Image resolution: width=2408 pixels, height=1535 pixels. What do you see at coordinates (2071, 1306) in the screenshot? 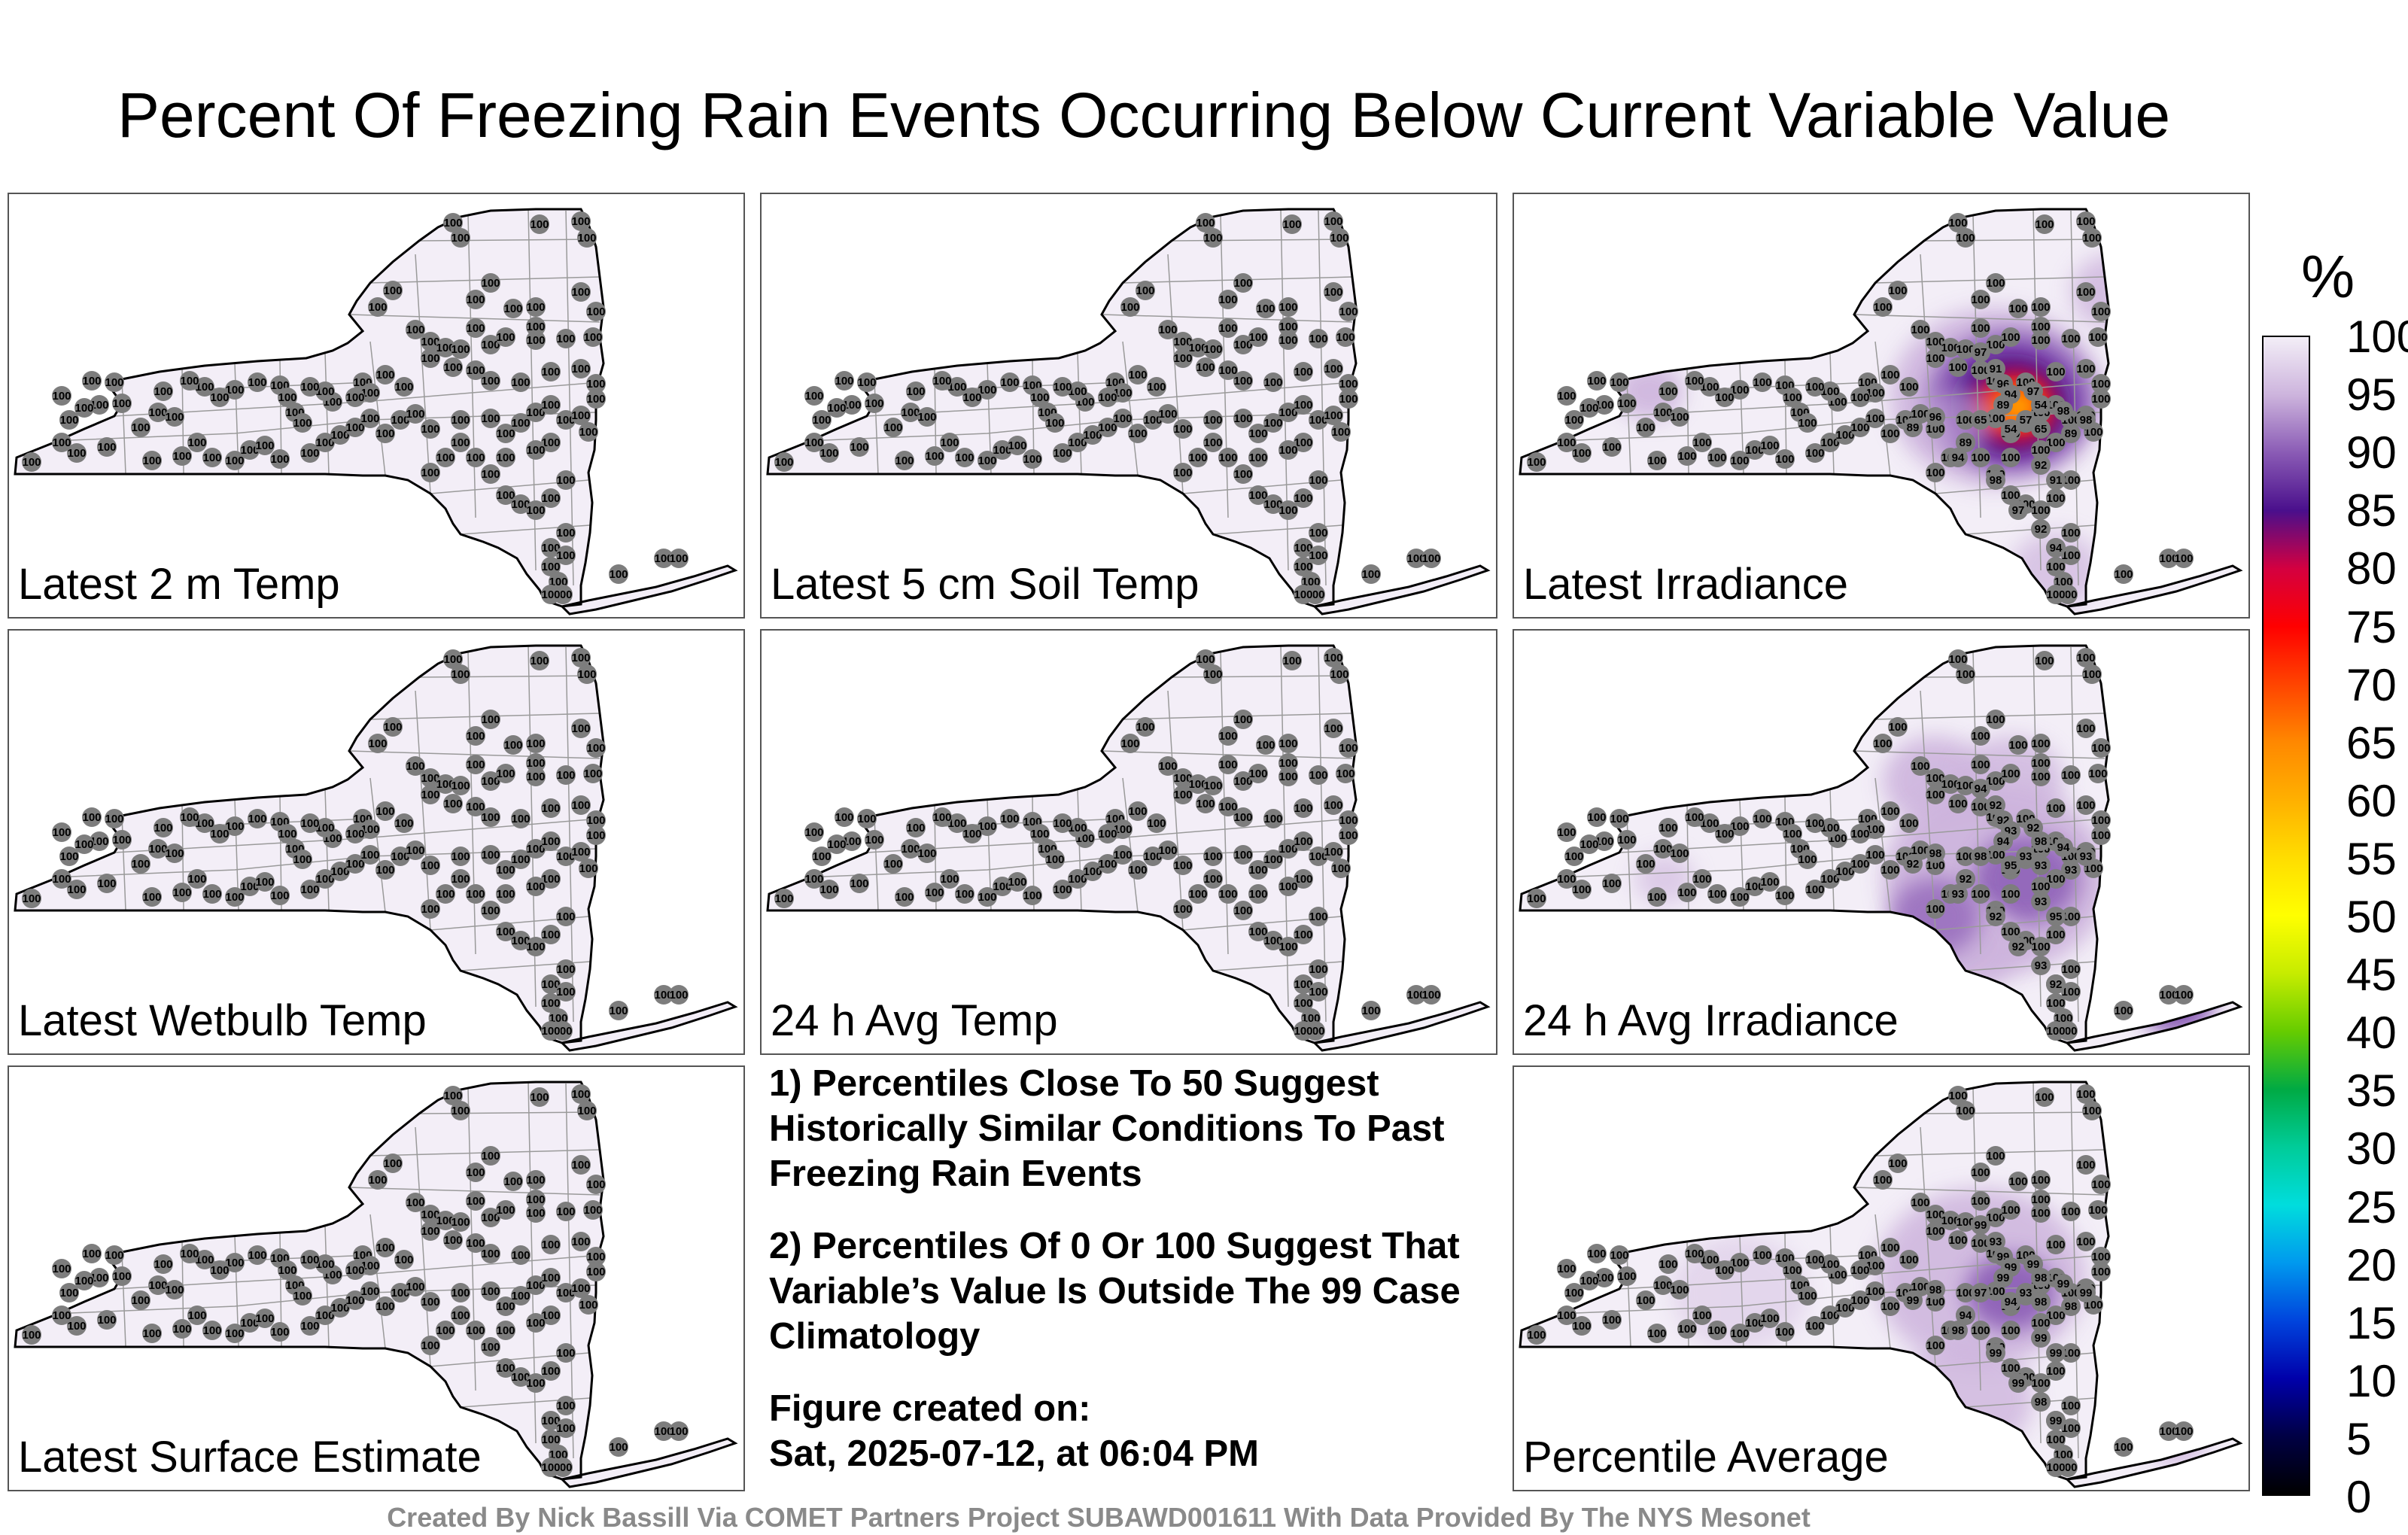
I see `station-value: 98` at bounding box center [2071, 1306].